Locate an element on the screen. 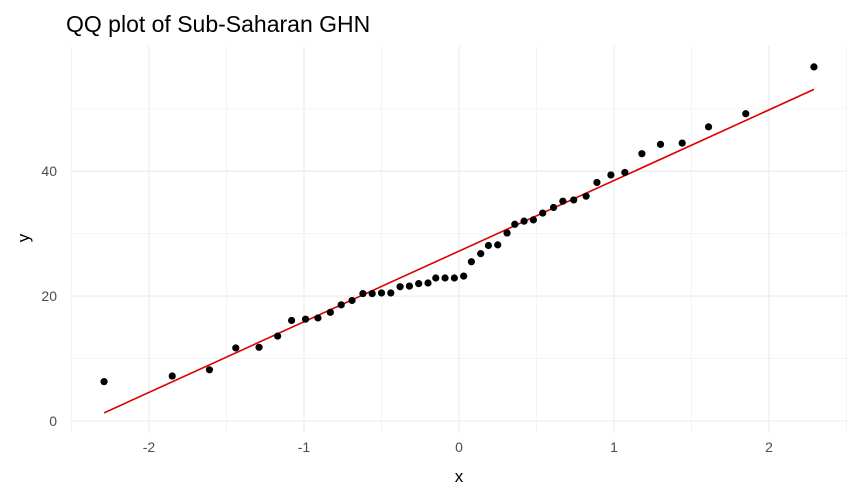 The height and width of the screenshot is (495, 862). x-tick-label: 2 is located at coordinates (769, 447).